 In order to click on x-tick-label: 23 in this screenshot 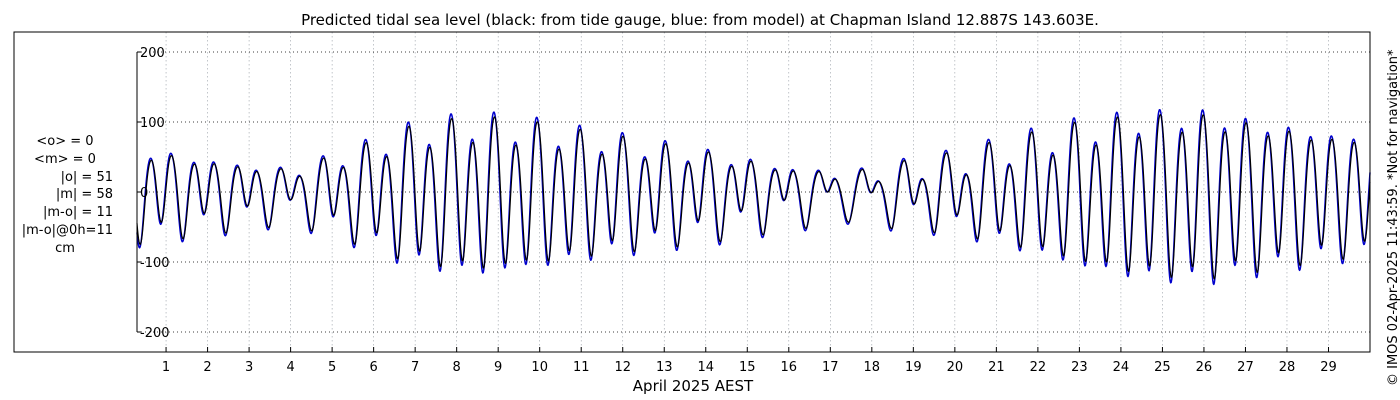, I will do `click(1079, 367)`.